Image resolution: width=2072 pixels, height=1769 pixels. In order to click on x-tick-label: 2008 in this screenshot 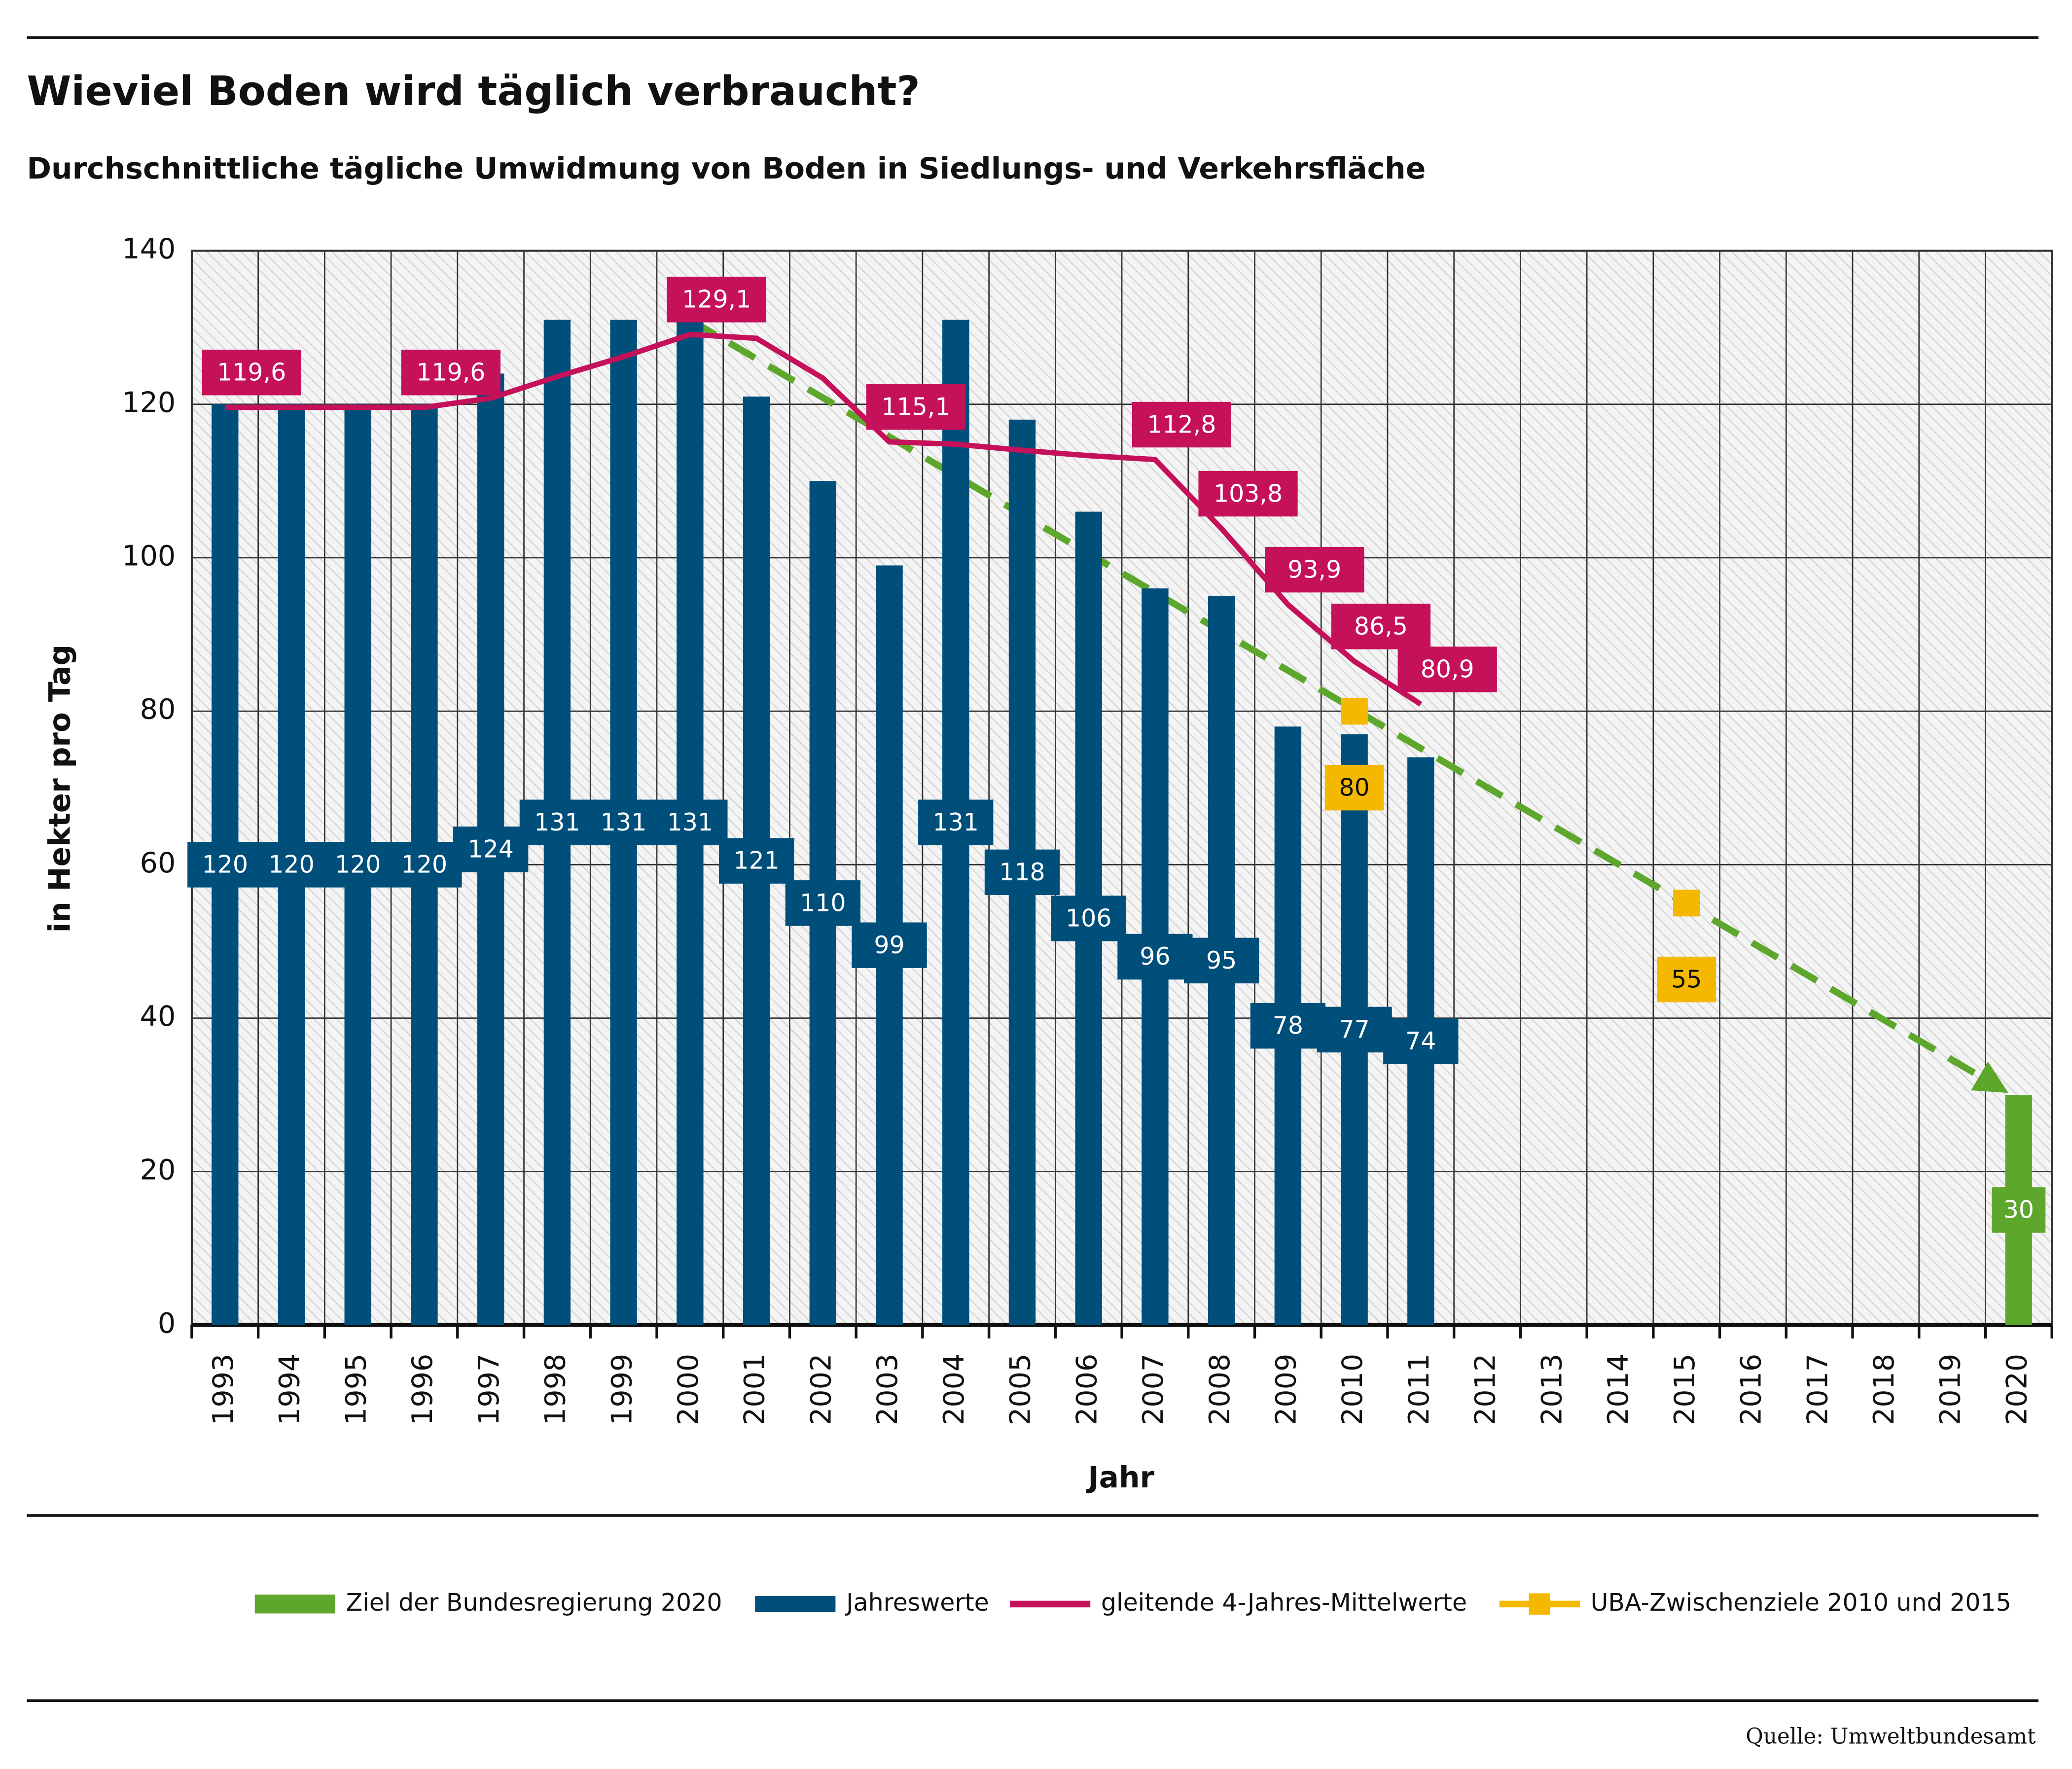, I will do `click(1220, 1390)`.